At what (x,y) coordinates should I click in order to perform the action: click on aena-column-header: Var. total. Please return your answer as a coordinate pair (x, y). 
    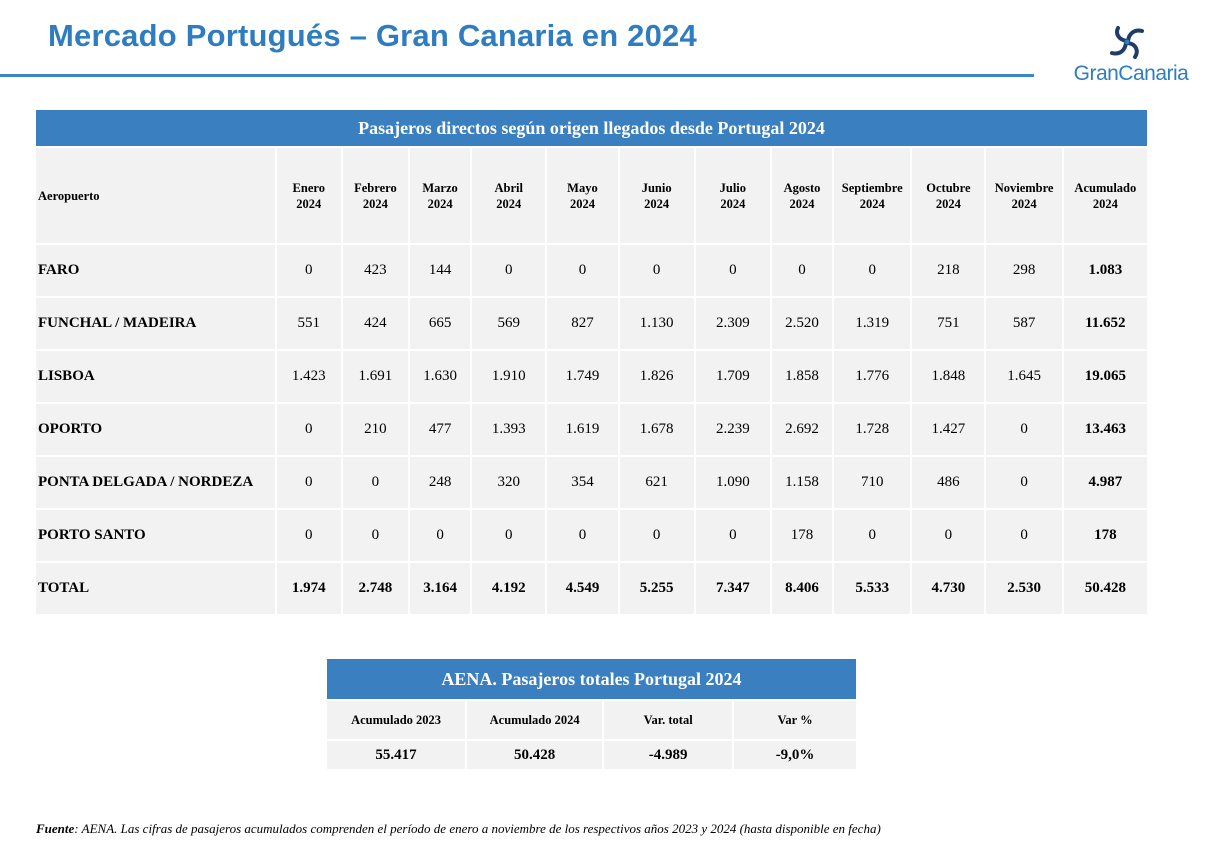
    Looking at the image, I should click on (668, 720).